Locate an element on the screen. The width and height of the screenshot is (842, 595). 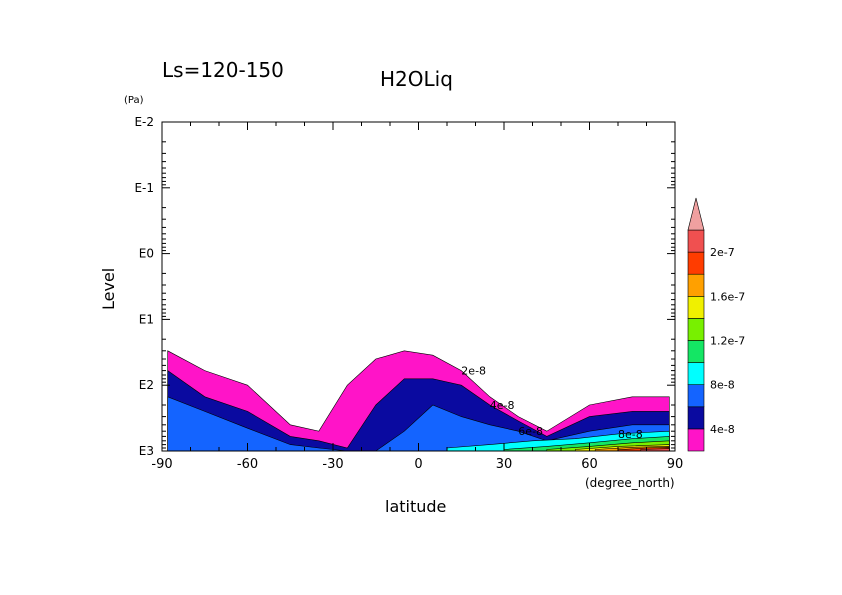
contour-label: 2e-8 is located at coordinates (473, 371).